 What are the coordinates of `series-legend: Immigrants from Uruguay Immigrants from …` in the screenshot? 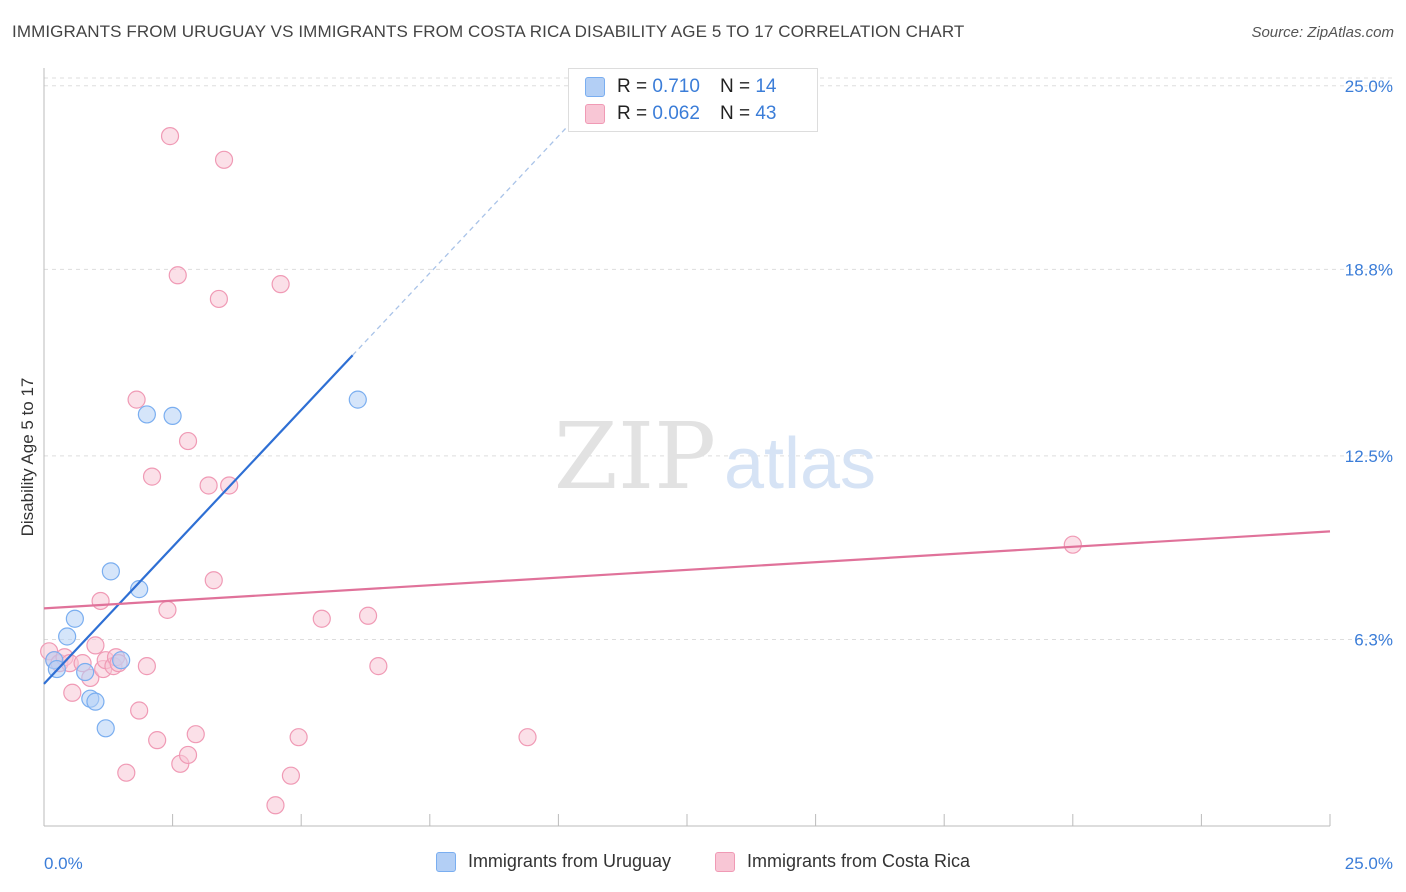 It's located at (703, 861).